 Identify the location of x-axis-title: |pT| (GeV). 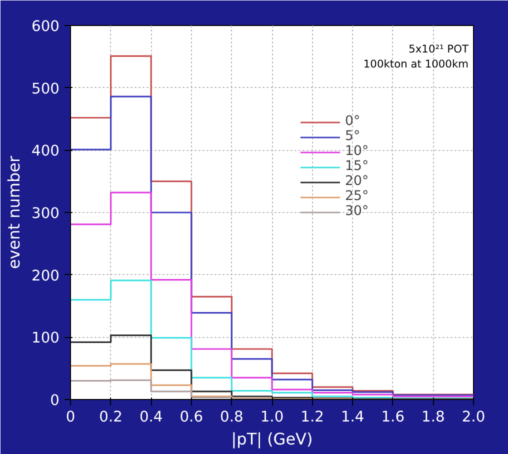
(272, 439).